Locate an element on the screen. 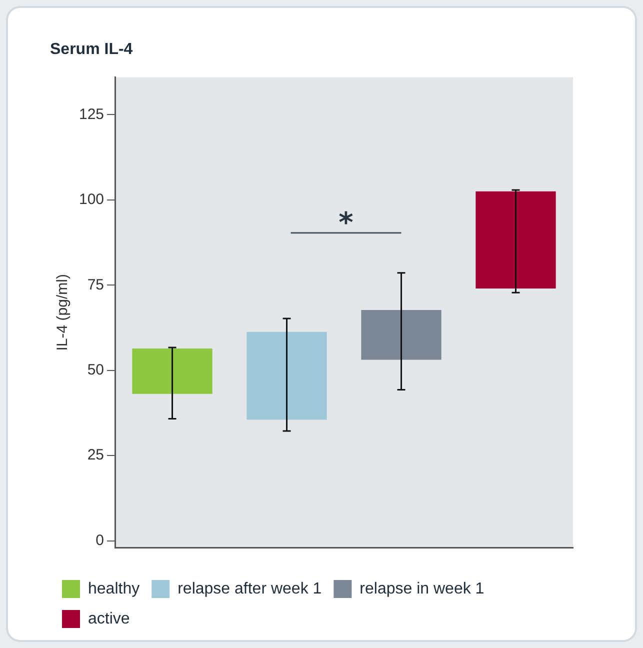 Image resolution: width=643 pixels, height=648 pixels. y-tick-label: 125 is located at coordinates (91, 114).